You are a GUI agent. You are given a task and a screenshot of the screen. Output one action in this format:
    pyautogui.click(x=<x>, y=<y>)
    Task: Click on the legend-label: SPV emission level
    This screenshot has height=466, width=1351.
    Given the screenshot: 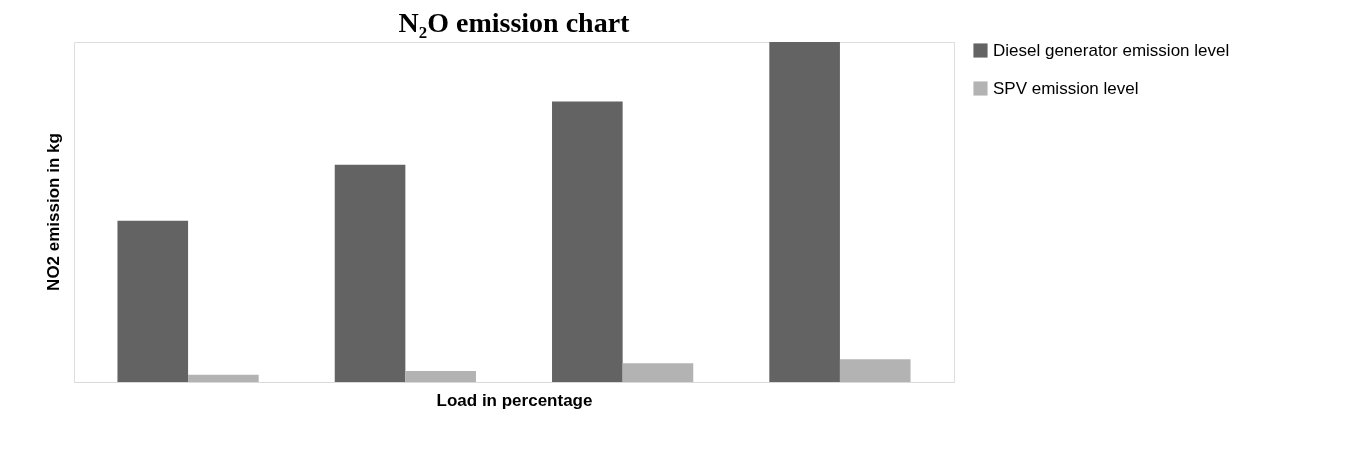 What is the action you would take?
    pyautogui.click(x=1066, y=88)
    